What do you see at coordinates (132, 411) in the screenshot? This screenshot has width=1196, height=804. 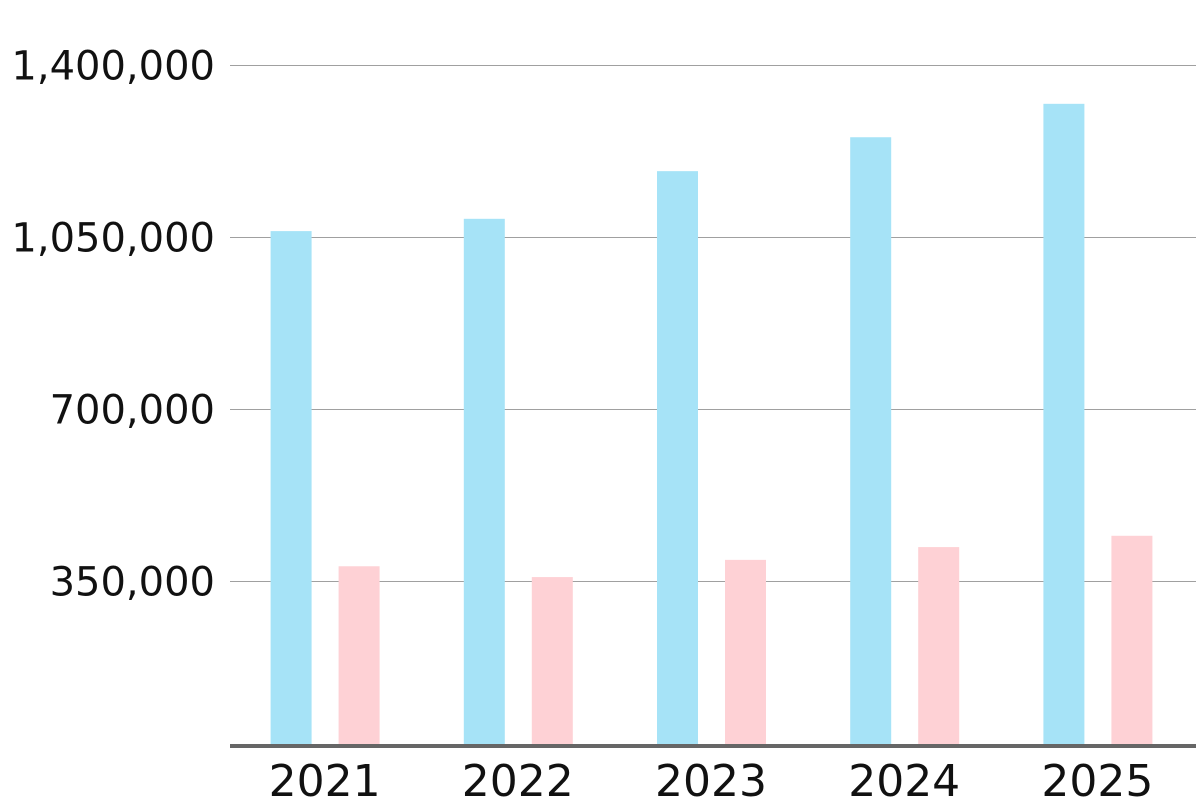 I see `y-tick-label: 700,000` at bounding box center [132, 411].